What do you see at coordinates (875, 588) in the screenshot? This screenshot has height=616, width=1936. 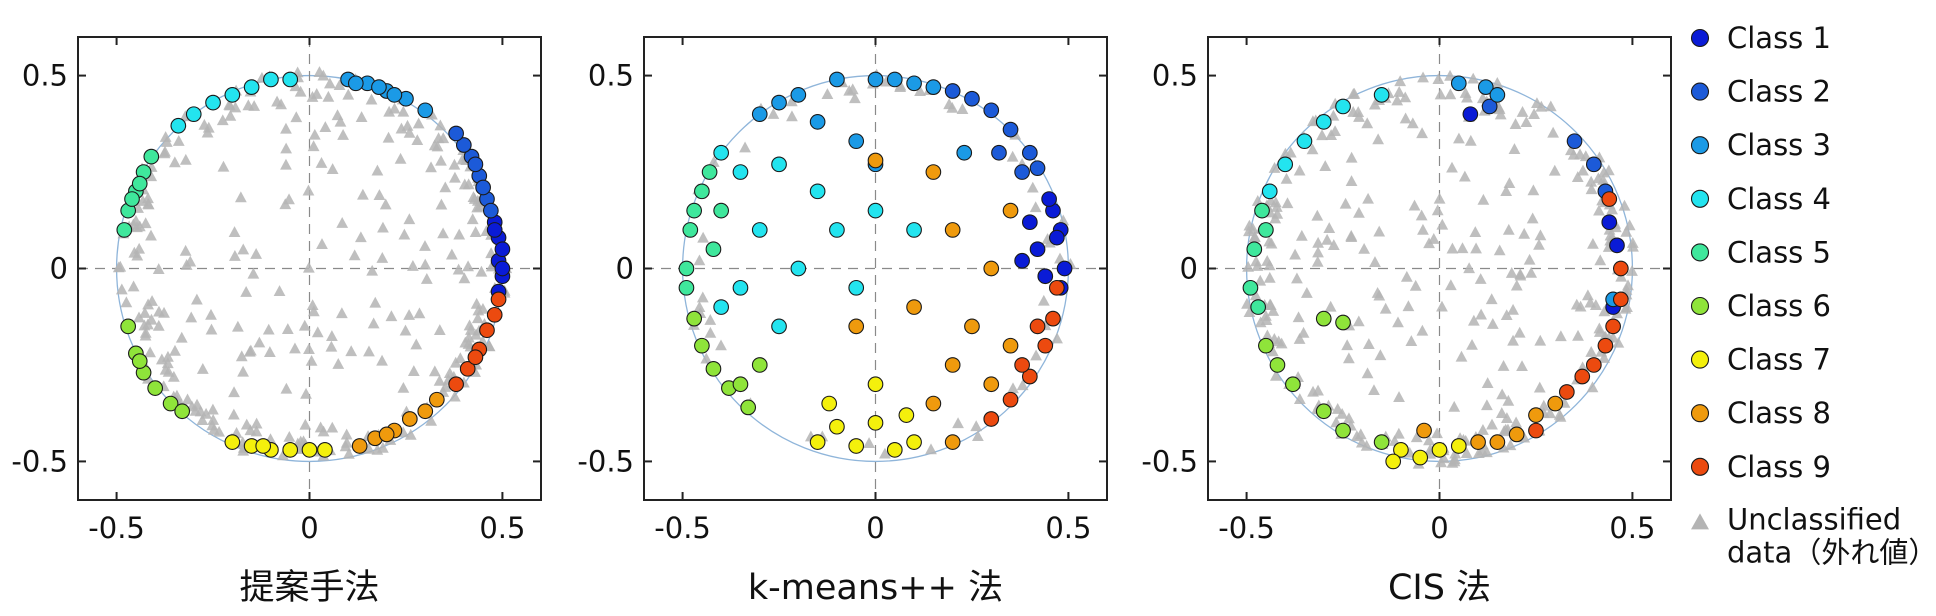 I see `panel-title: k-means++ 法` at bounding box center [875, 588].